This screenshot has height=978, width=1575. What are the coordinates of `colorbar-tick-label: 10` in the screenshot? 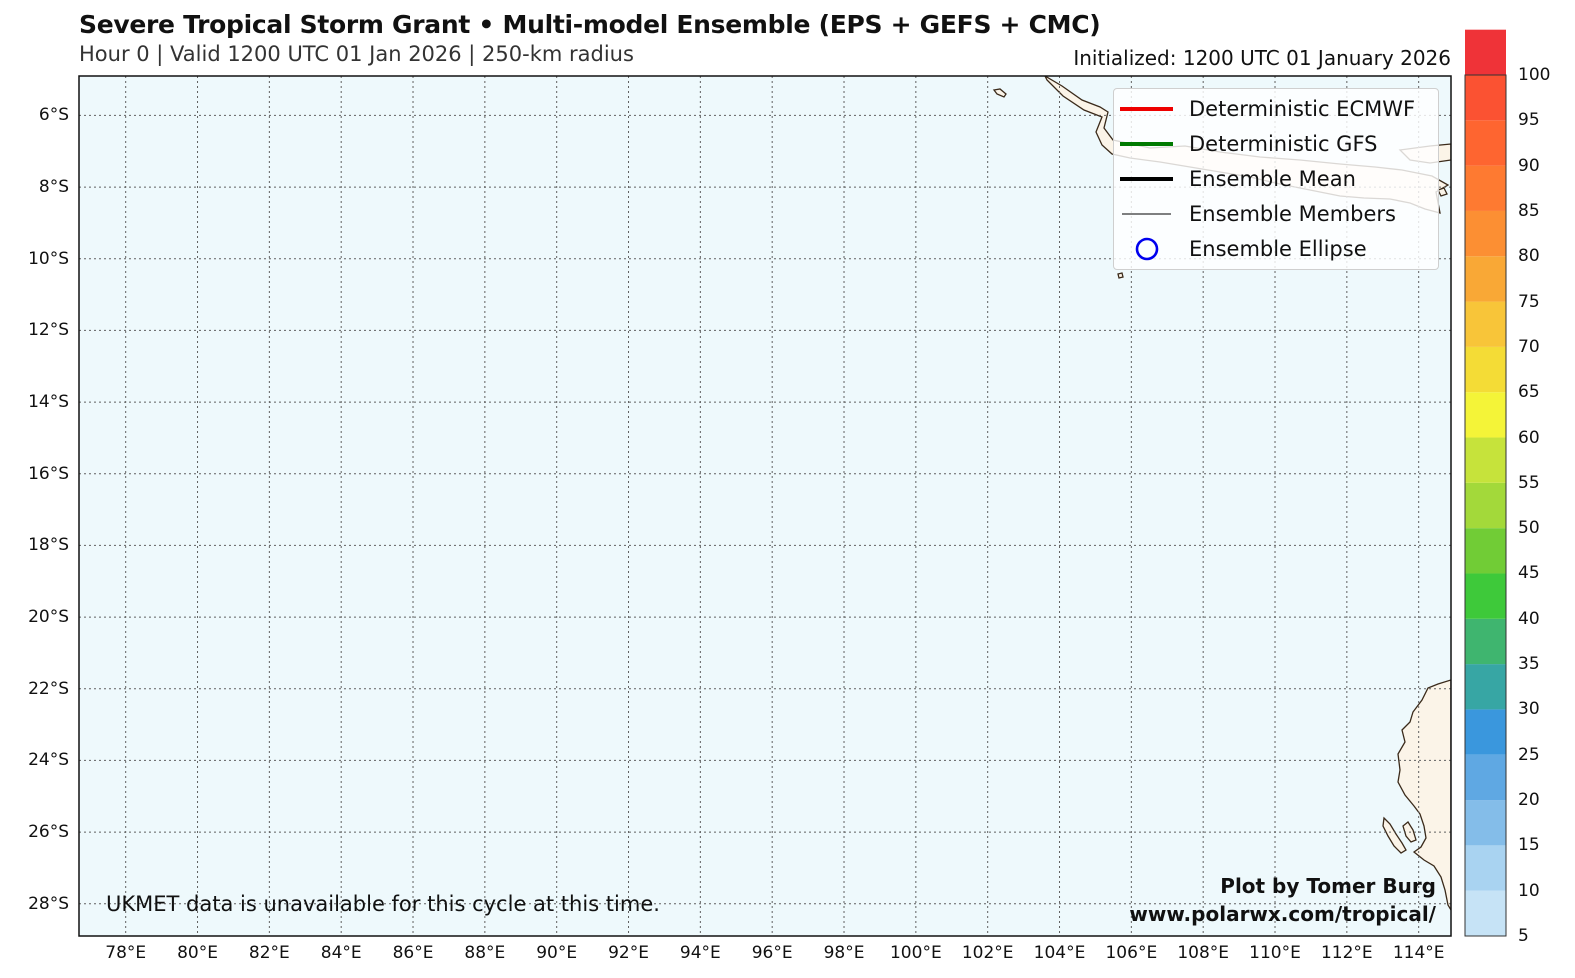 It's located at (1529, 890).